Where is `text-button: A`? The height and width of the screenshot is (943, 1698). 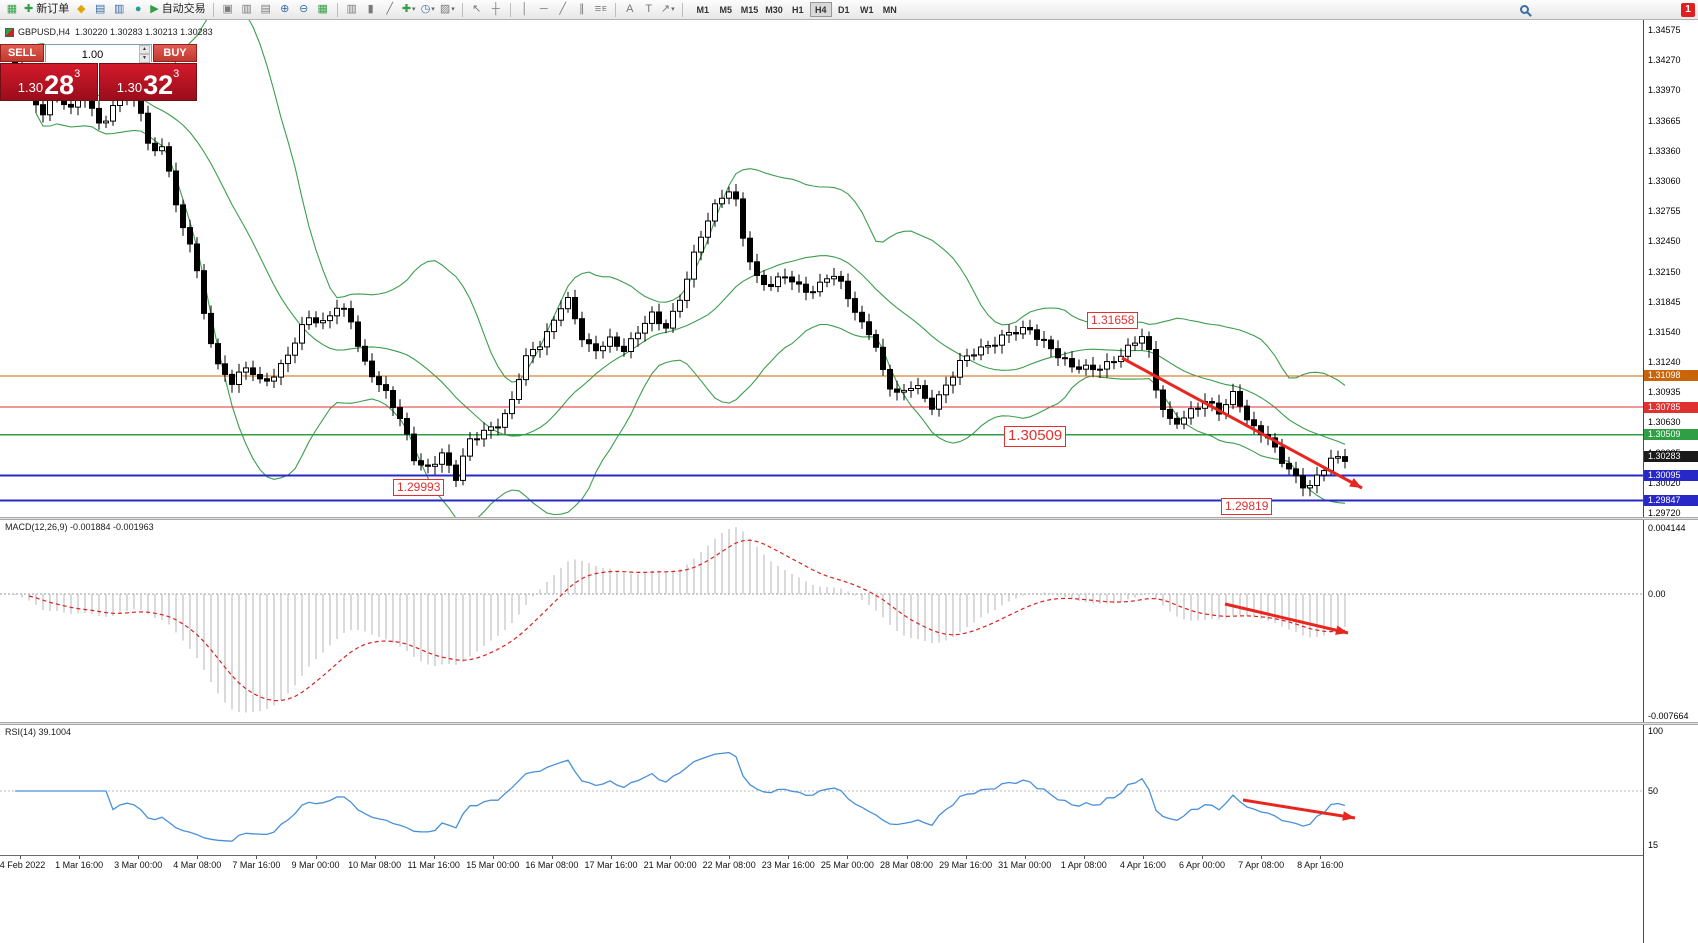
text-button: A is located at coordinates (630, 9).